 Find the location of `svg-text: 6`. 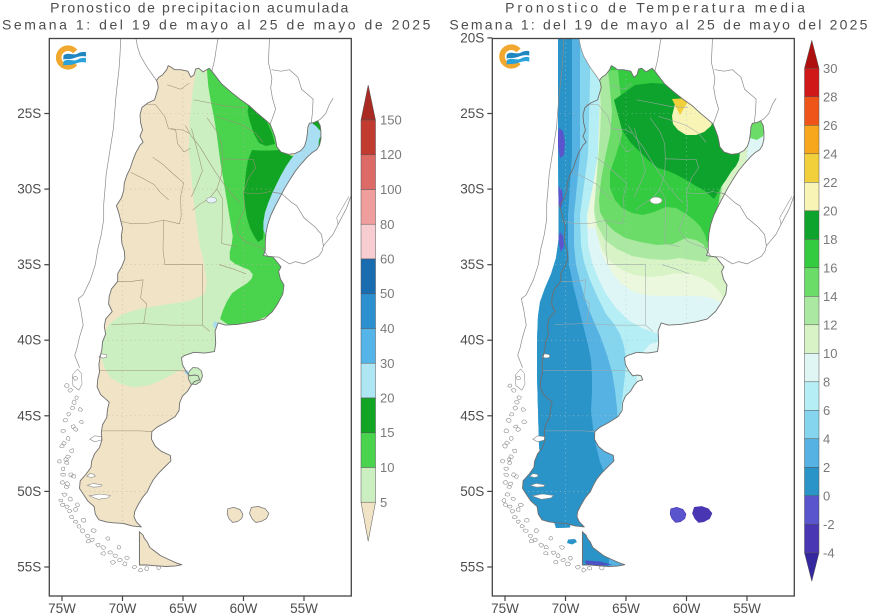

svg-text: 6 is located at coordinates (826, 410).